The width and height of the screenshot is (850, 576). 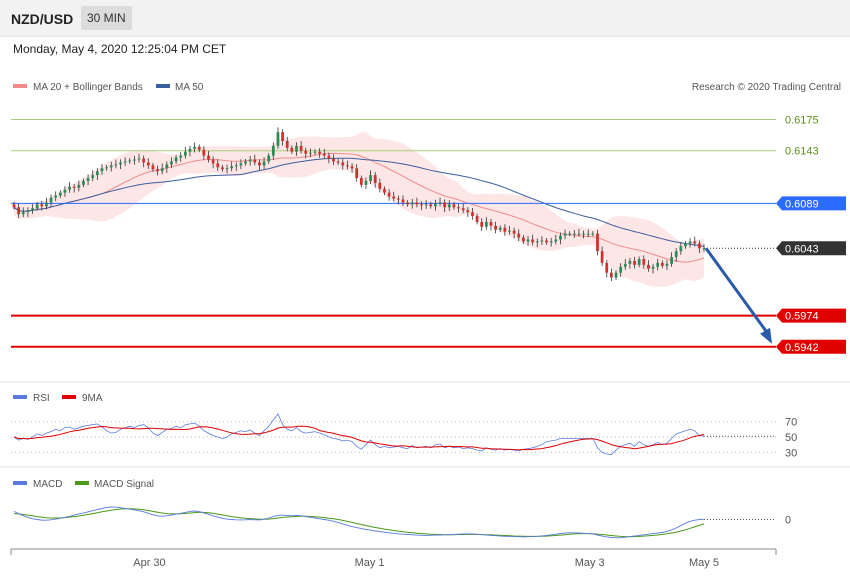 I want to click on legend-swatch-ma50, so click(x=163, y=86).